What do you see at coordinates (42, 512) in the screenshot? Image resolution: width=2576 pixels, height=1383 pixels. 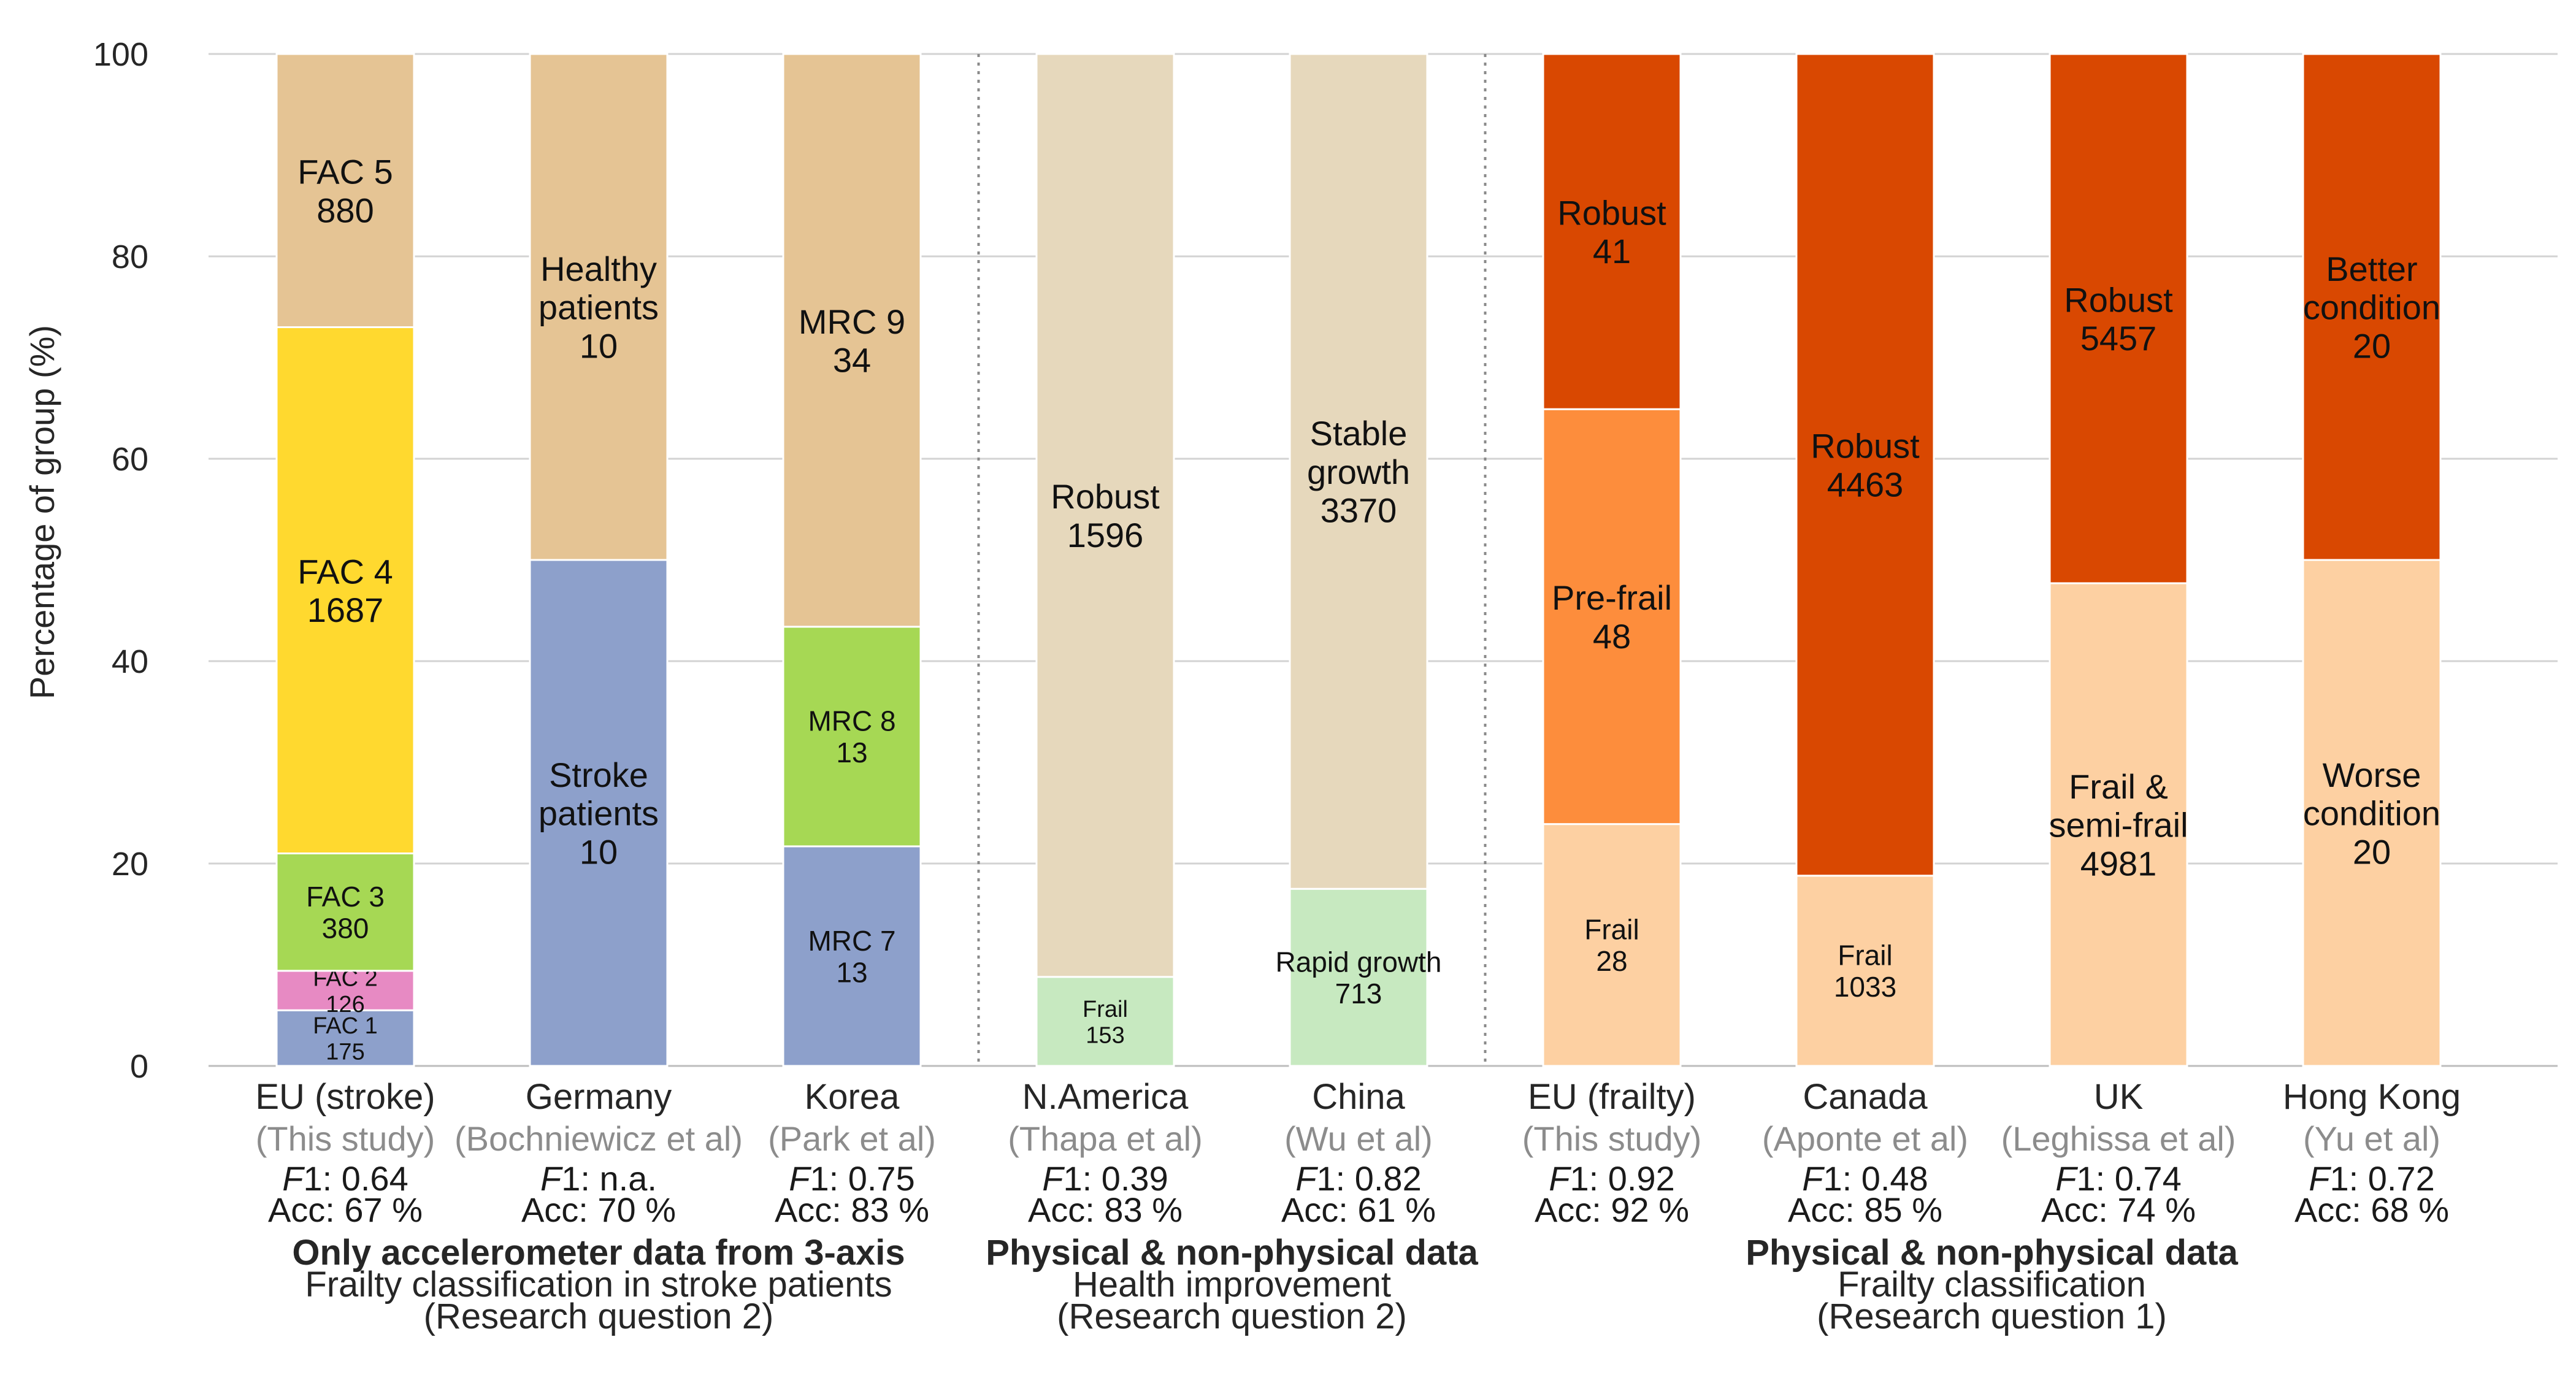 I see `y-axis-title: Percentage of group (%)` at bounding box center [42, 512].